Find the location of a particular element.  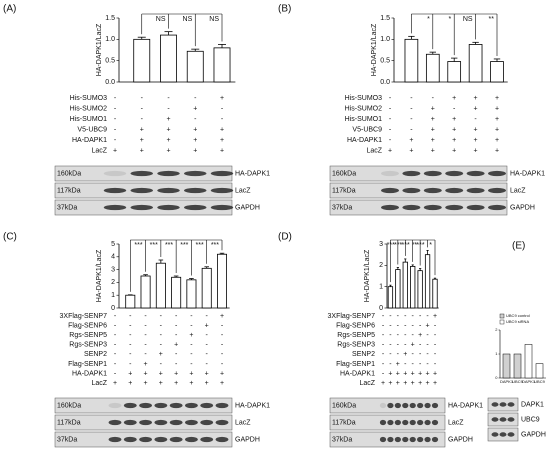

condition-name: Flag-SENP1 is located at coordinates (87, 364).